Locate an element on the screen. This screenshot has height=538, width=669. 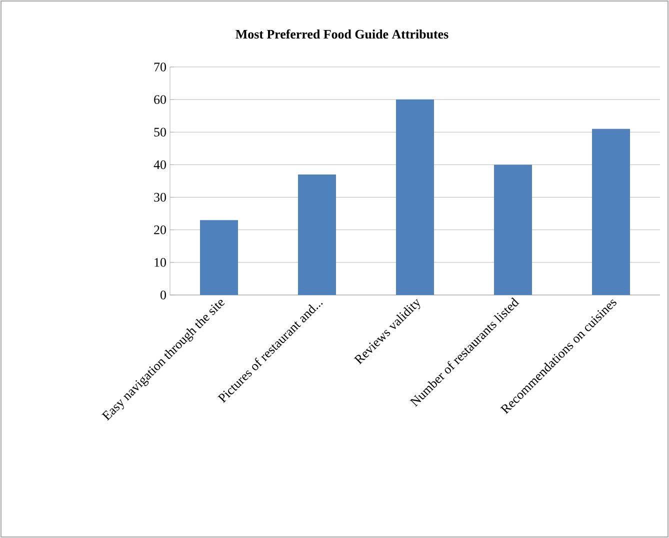
y-tick-label: 10 is located at coordinates (160, 262).